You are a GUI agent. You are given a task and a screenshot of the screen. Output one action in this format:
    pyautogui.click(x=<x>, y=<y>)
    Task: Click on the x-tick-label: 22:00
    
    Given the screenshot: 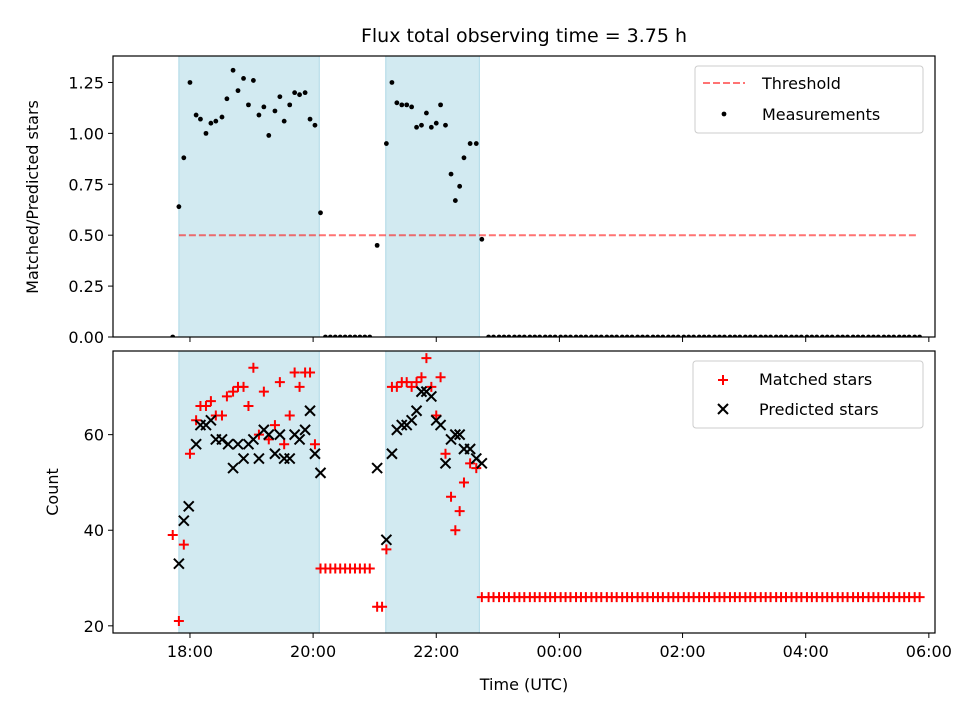 What is the action you would take?
    pyautogui.click(x=436, y=651)
    